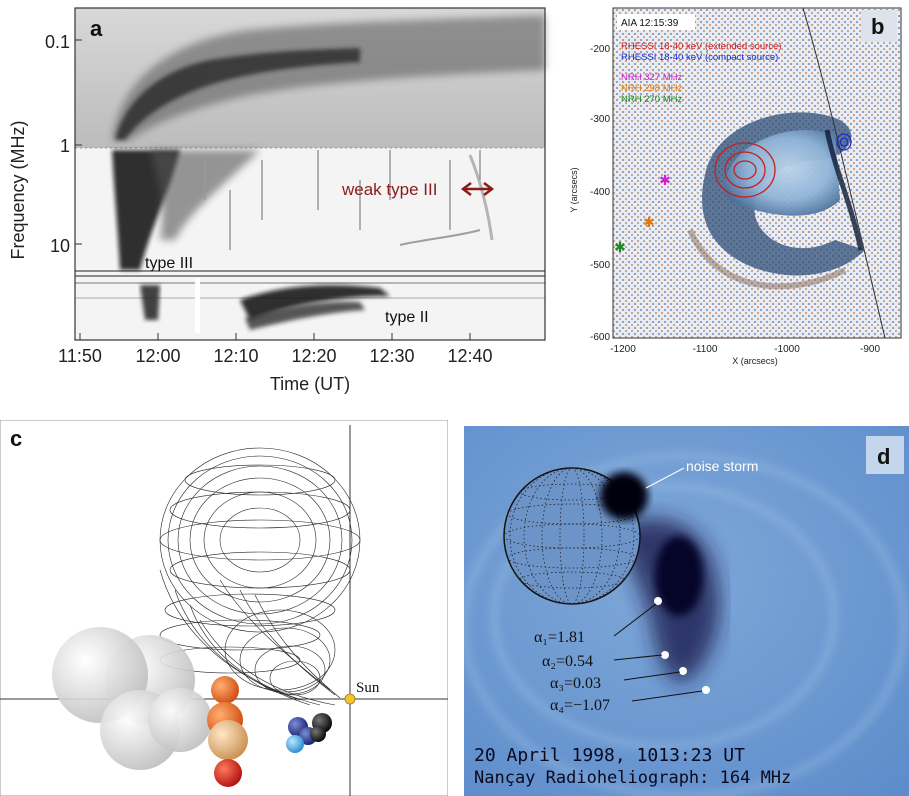 This screenshot has width=909, height=796. What do you see at coordinates (228, 773) in the screenshot?
I see `sphere-red` at bounding box center [228, 773].